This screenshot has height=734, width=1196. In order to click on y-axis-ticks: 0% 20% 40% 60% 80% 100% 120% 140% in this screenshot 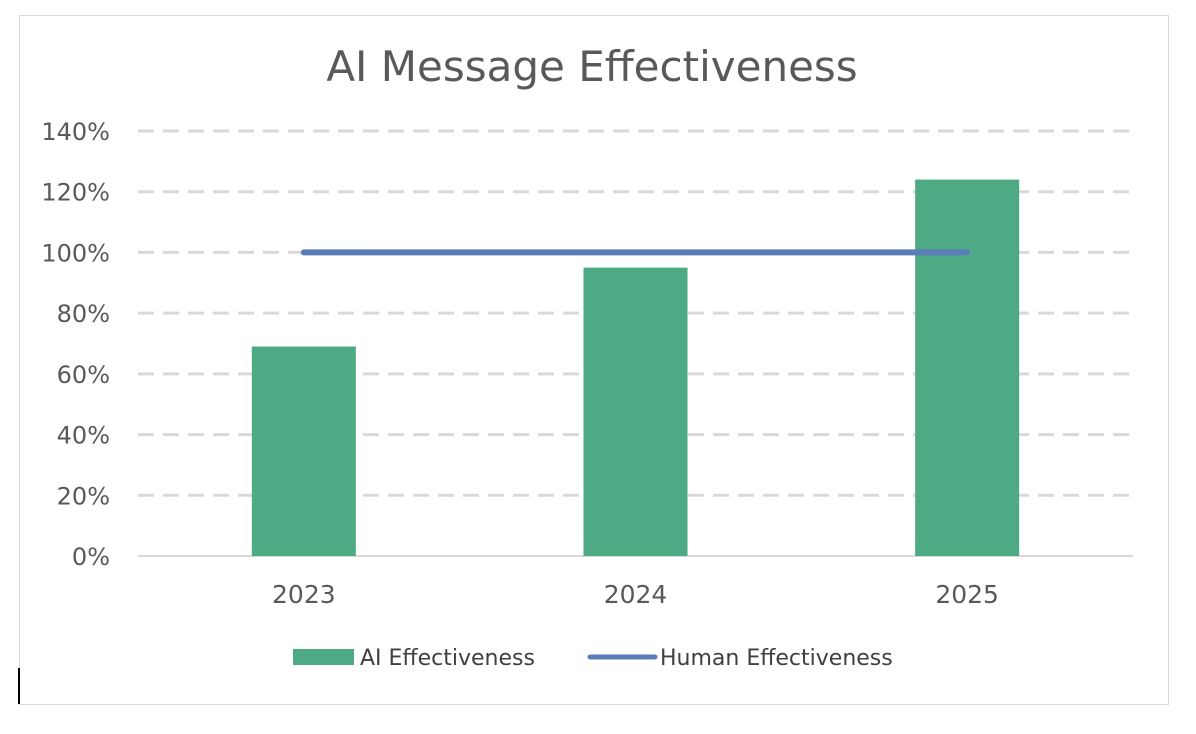, I will do `click(75, 344)`.